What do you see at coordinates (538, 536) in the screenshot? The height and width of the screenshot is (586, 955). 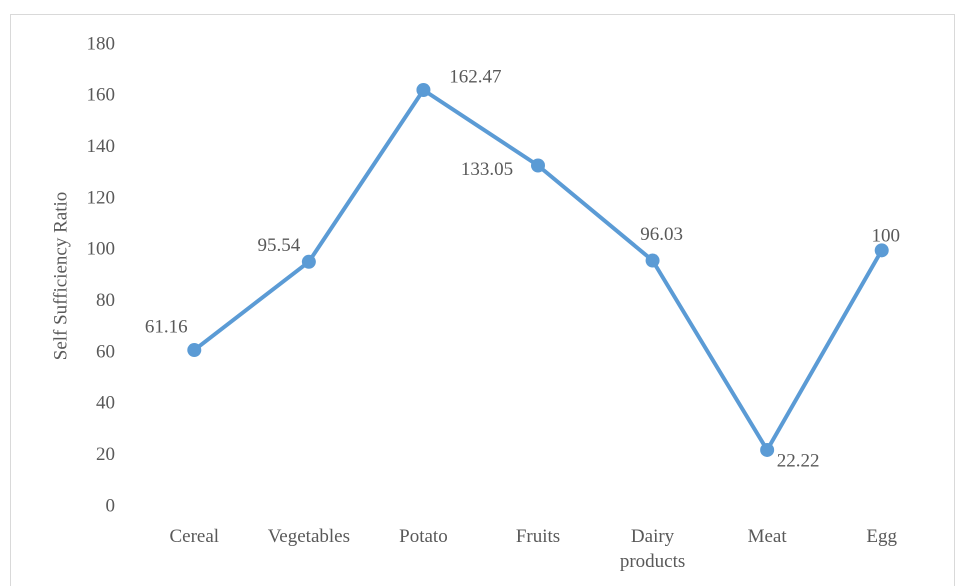 I see `x-tick-label: Fruits` at bounding box center [538, 536].